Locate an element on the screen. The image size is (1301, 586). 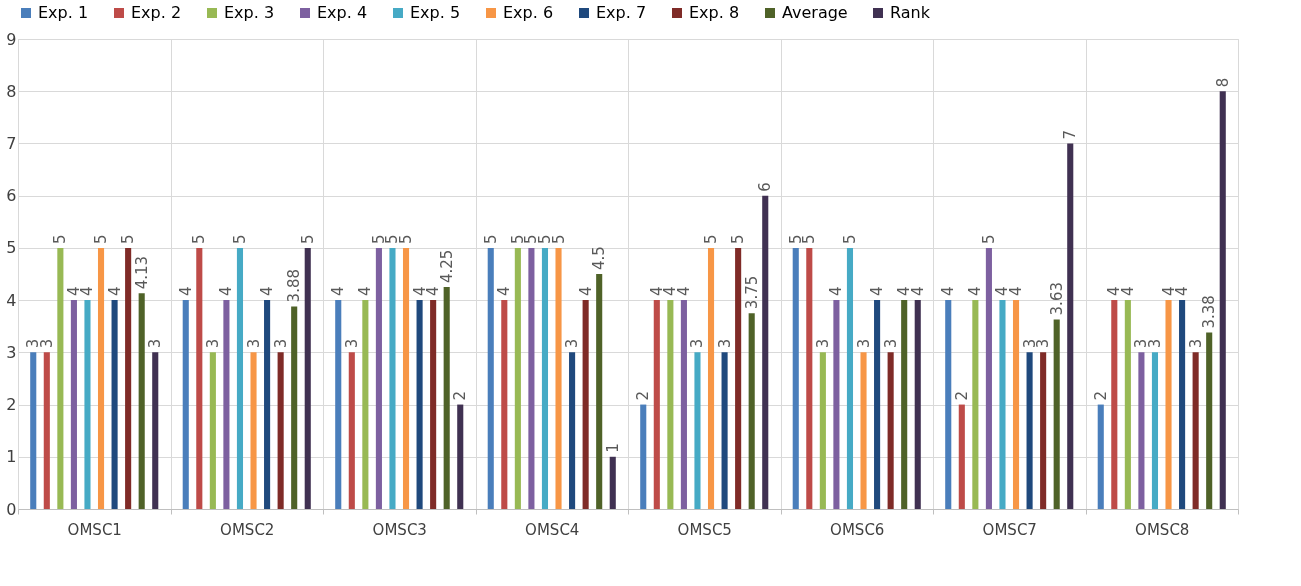
x-tick-label: OMSC3 is located at coordinates (399, 529).